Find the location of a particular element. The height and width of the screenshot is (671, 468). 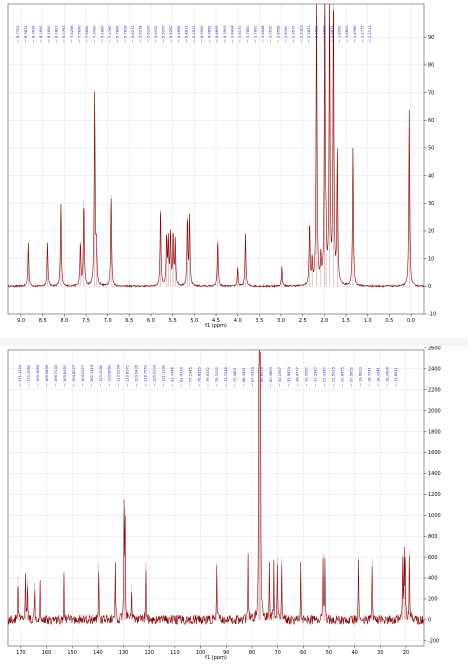

x-tick-label: 130 is located at coordinates (124, 653).